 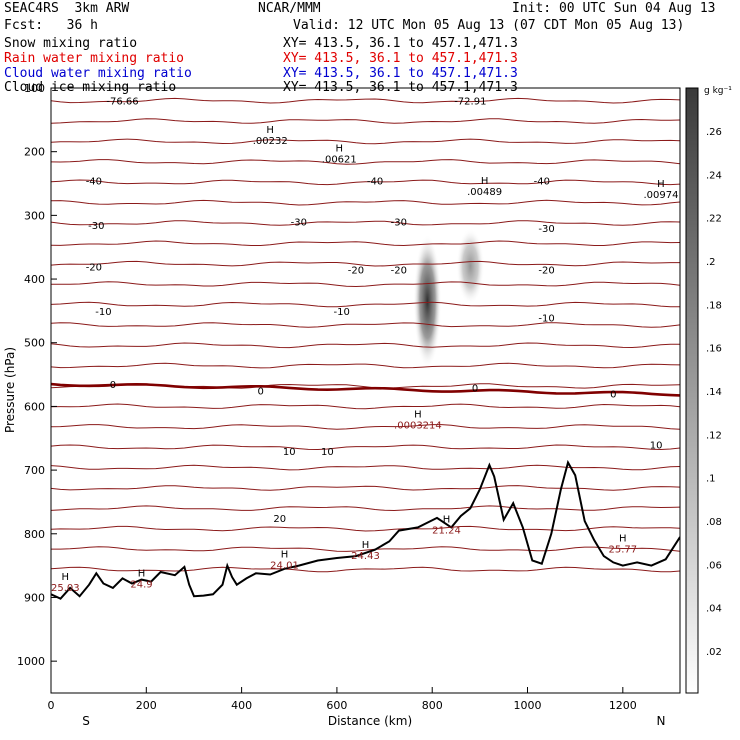 What do you see at coordinates (270, 141) in the screenshot?
I see `max-value-label: .00232` at bounding box center [270, 141].